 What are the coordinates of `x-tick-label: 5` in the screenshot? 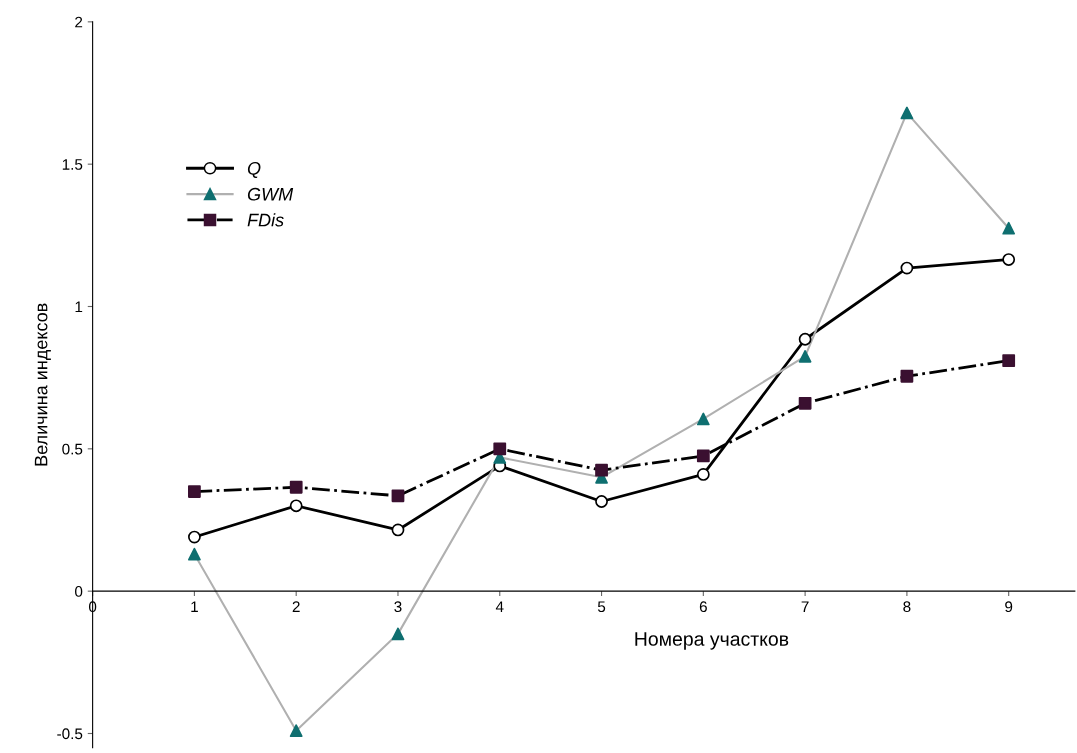 It's located at (601, 607).